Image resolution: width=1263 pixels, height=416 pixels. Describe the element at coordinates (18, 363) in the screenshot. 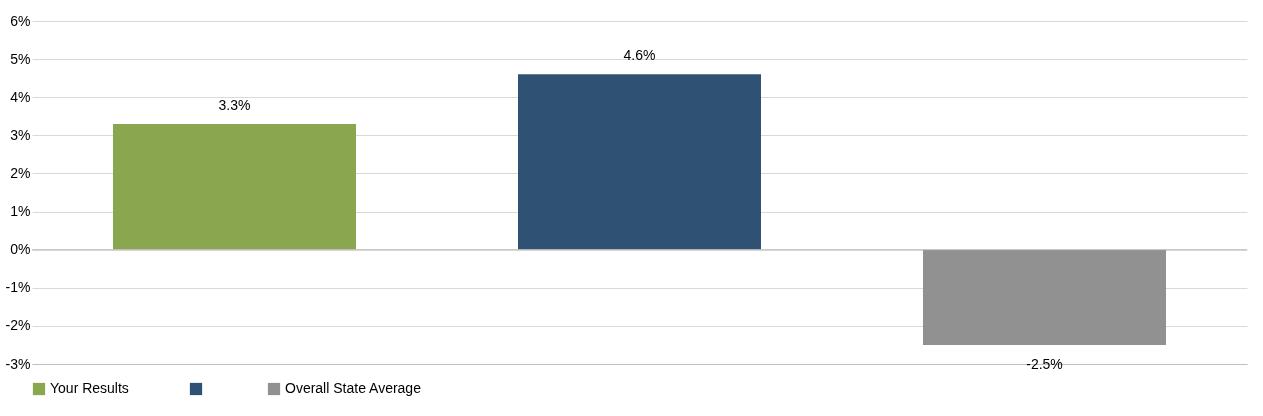

I see `y-tick-label: -3%` at that location.